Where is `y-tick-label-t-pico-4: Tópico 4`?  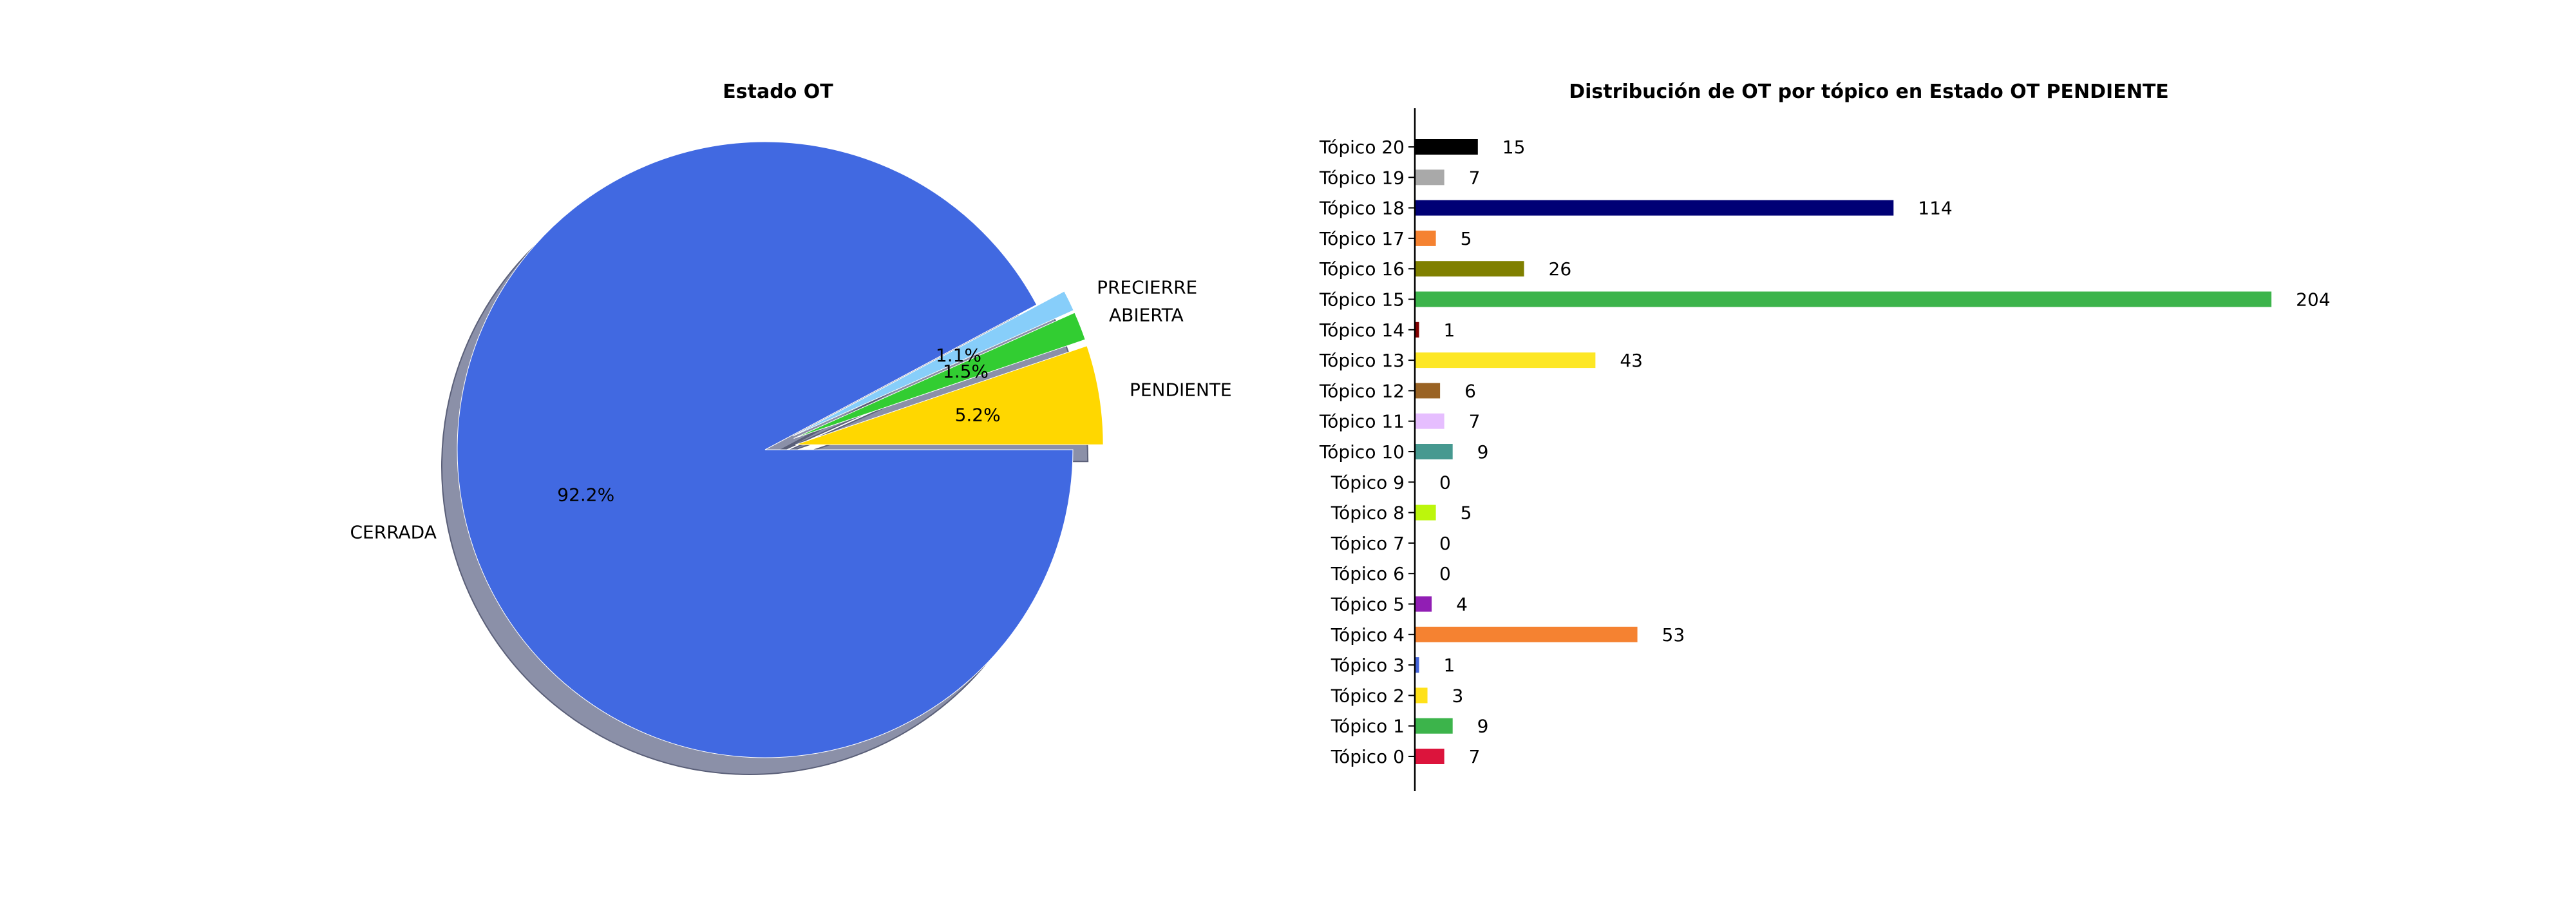 y-tick-label-t-pico-4: Tópico 4 is located at coordinates (1368, 635).